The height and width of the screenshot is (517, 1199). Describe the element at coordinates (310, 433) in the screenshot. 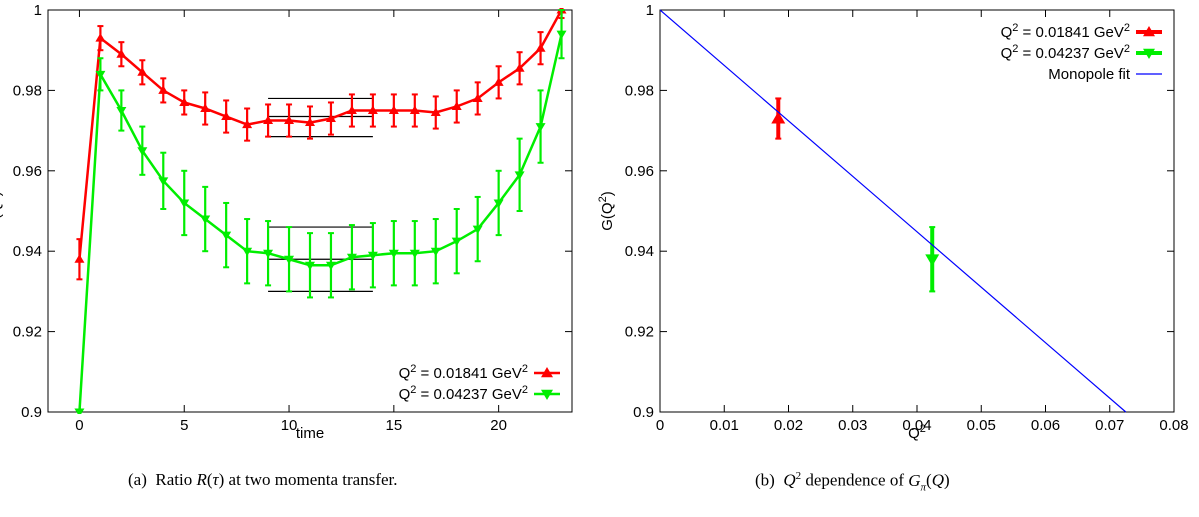

I see `x-axis-label: time` at that location.